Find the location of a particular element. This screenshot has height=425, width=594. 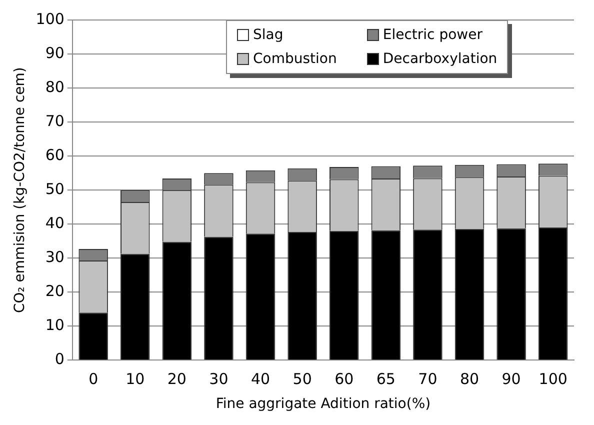

y-tick-label: 80 is located at coordinates (54, 87).